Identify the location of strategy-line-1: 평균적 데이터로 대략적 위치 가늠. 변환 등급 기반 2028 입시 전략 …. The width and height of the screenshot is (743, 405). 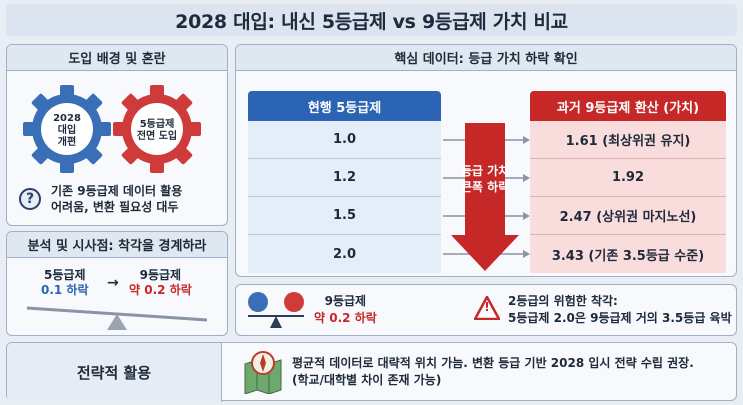
(493, 363).